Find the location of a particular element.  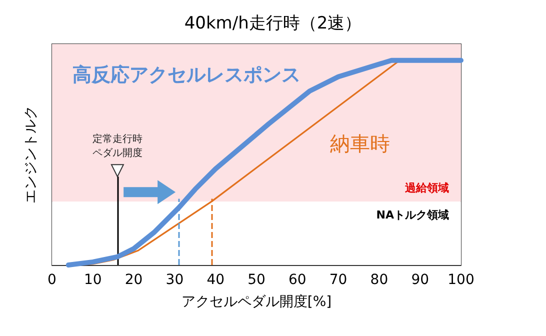

chart-title: 40km/h走行時（2速） is located at coordinates (273, 24).